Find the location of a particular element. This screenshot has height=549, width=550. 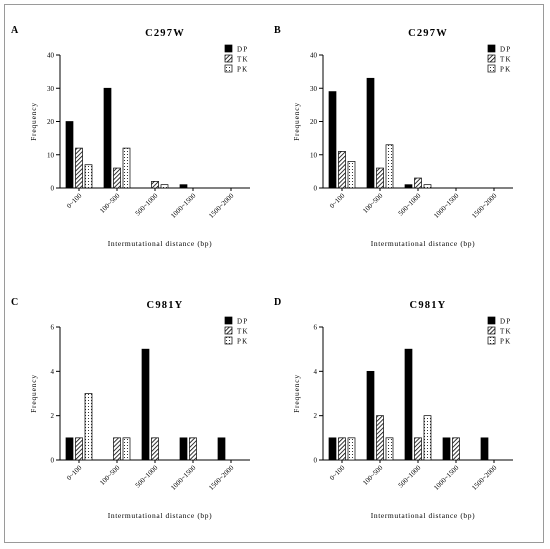

y-tick-label: 40 is located at coordinates (314, 56).